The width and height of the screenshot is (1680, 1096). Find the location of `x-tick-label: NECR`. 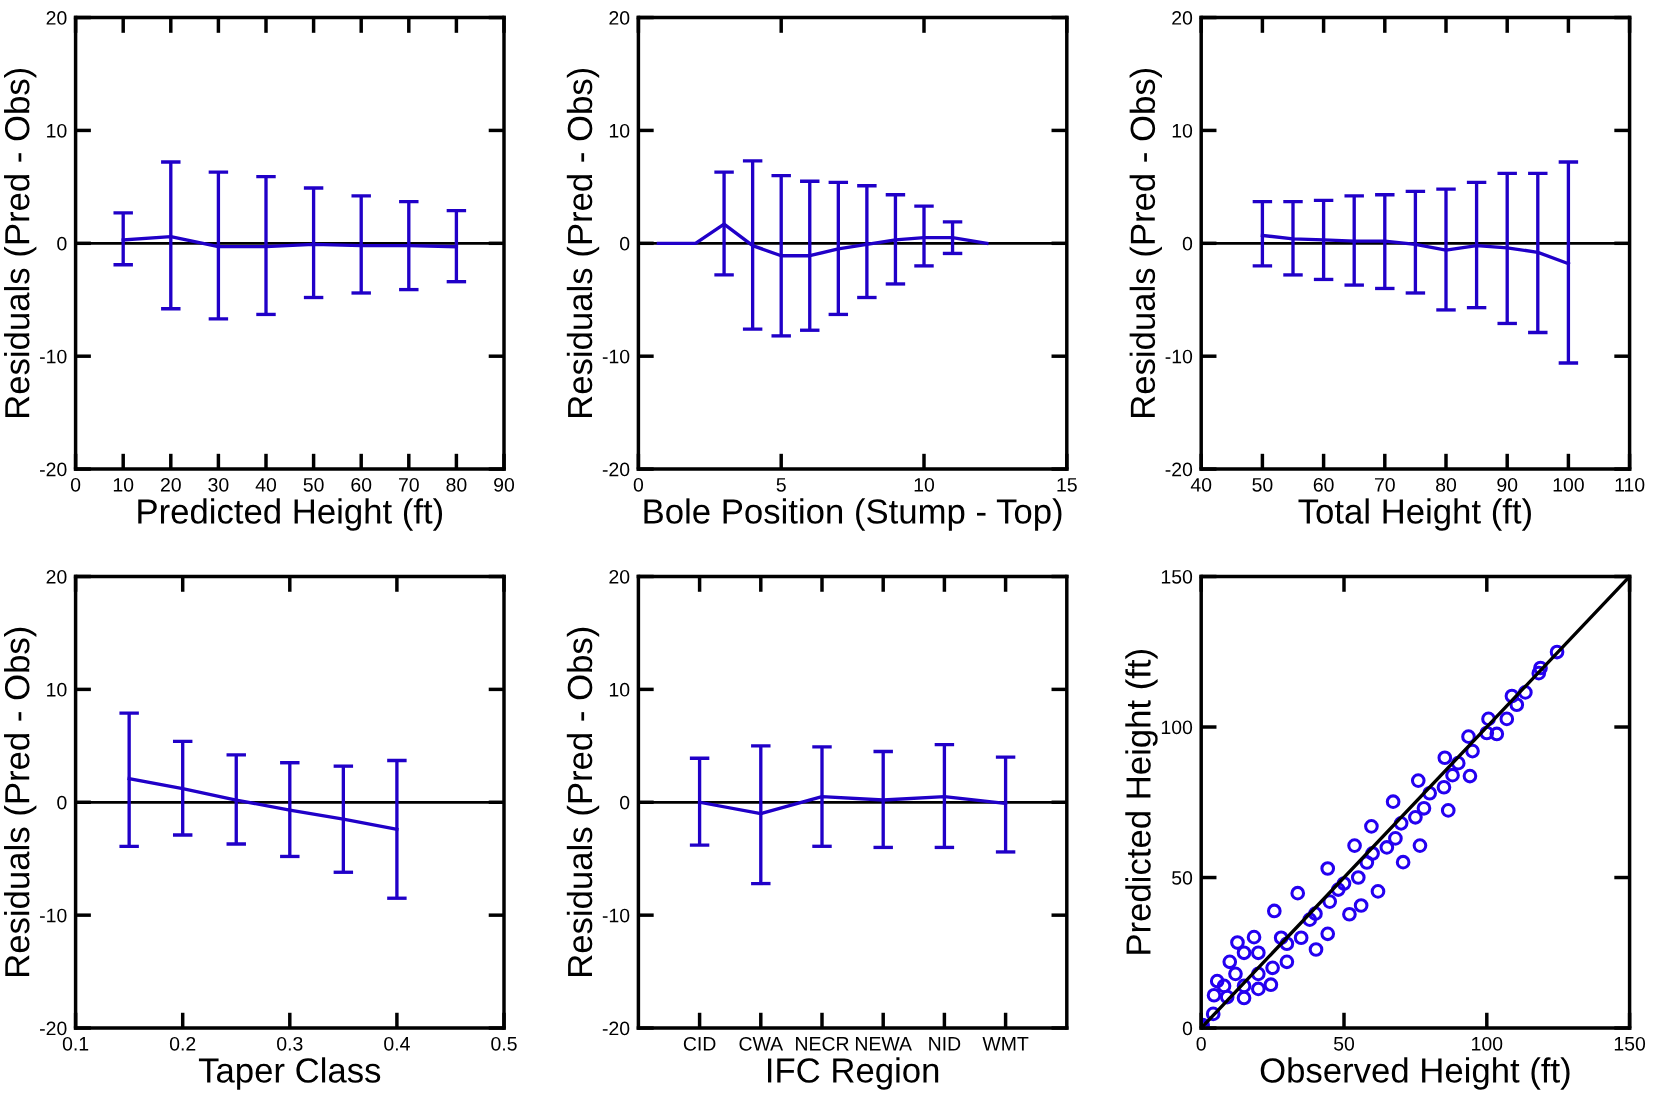

x-tick-label: NECR is located at coordinates (822, 1043).